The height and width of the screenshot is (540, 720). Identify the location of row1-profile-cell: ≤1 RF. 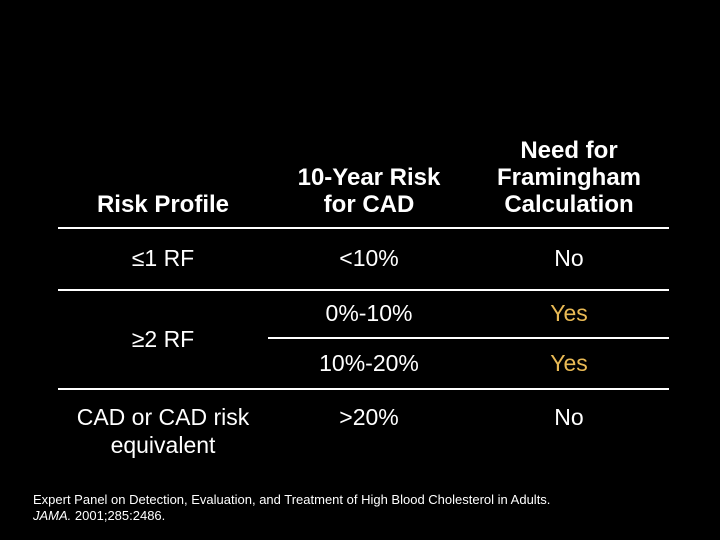
(163, 258).